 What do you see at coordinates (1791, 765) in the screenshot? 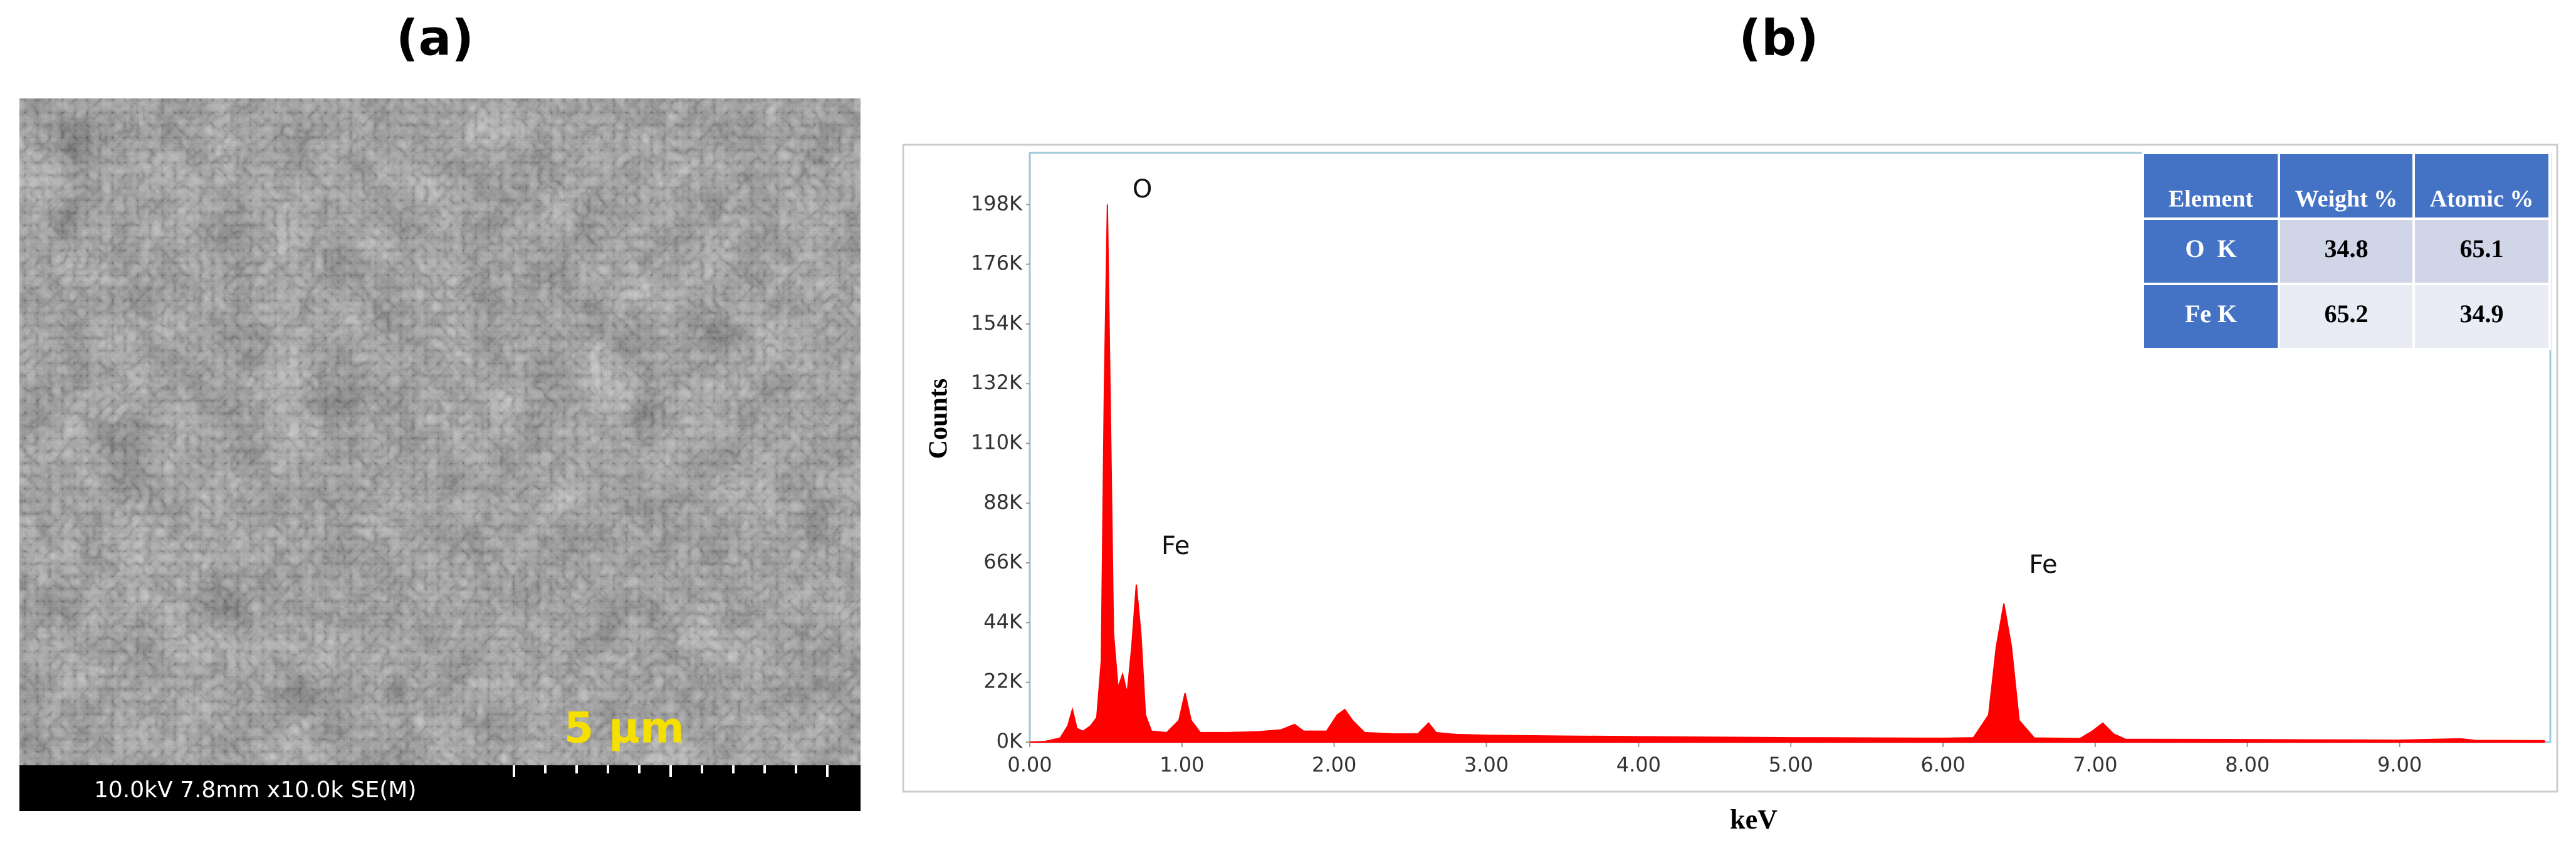
I see `x-tick-label: 5.00` at bounding box center [1791, 765].